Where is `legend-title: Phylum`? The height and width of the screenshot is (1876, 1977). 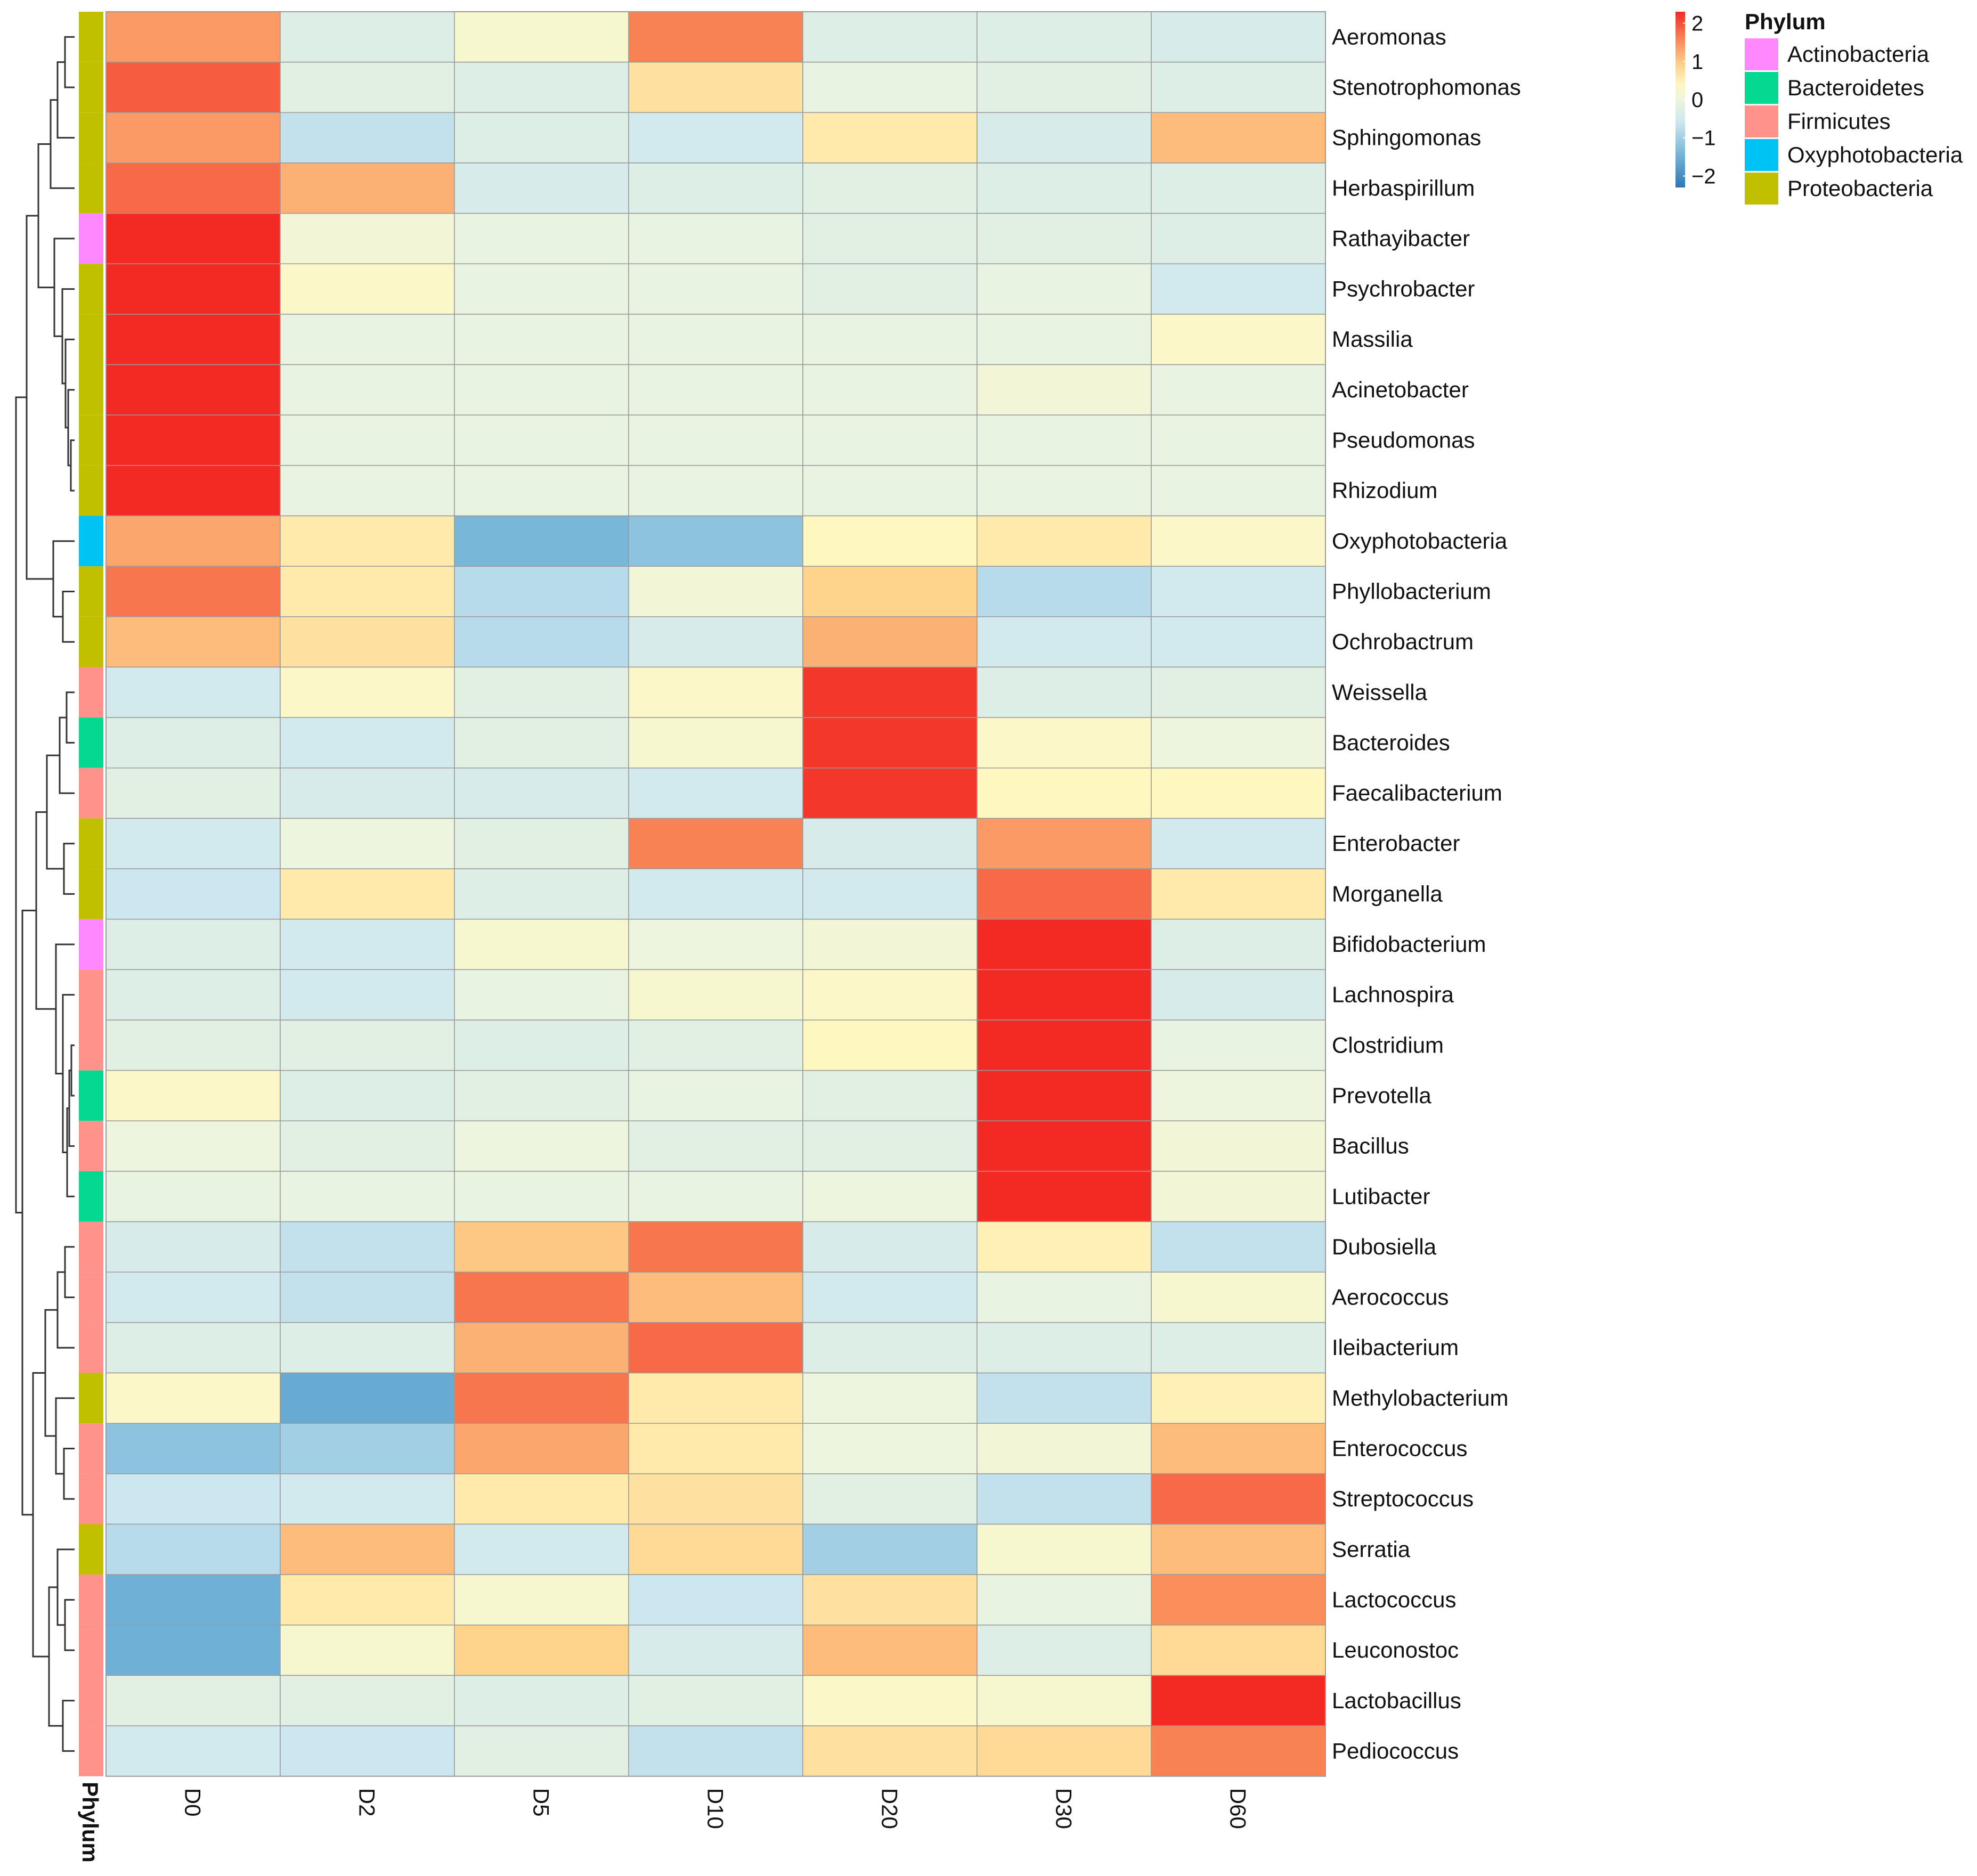 legend-title: Phylum is located at coordinates (1785, 21).